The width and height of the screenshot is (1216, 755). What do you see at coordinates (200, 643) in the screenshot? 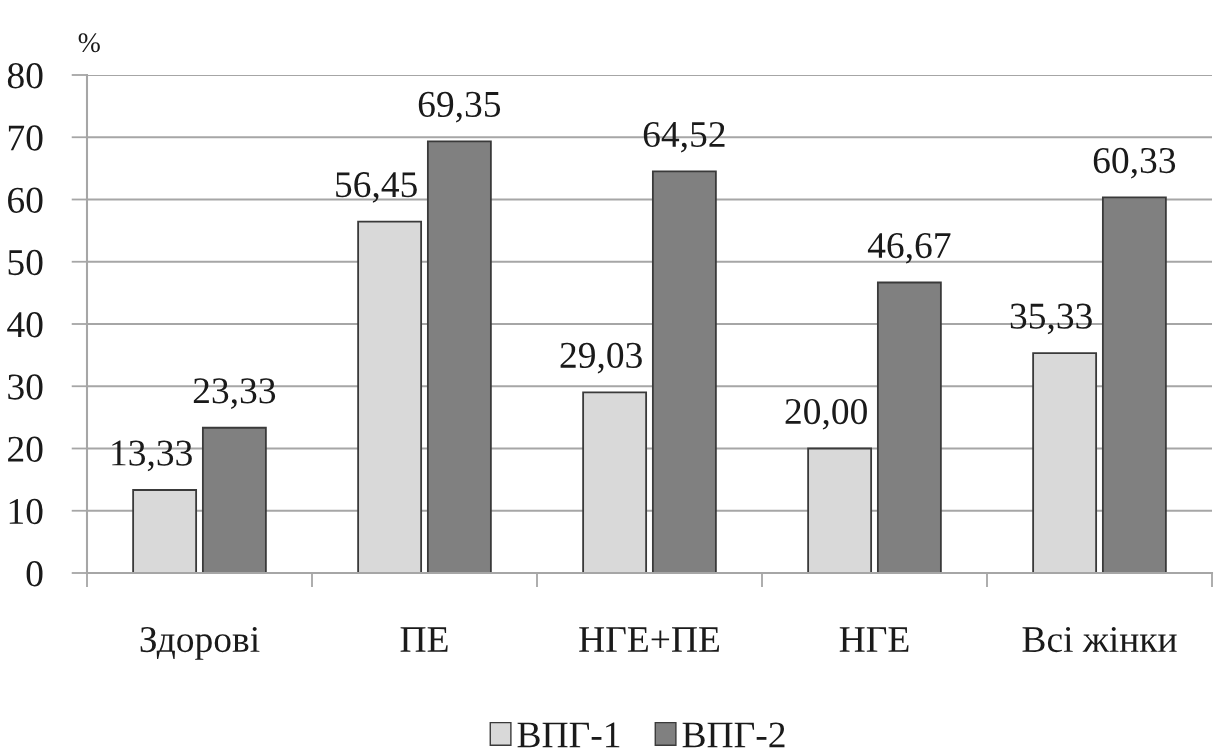
I see `x-tick-label: Здорові` at bounding box center [200, 643].